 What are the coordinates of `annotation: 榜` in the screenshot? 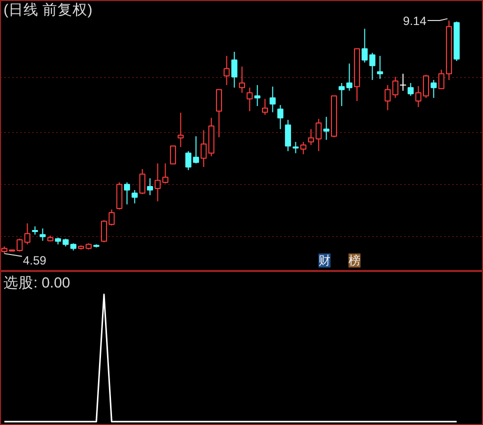 It's located at (354, 261).